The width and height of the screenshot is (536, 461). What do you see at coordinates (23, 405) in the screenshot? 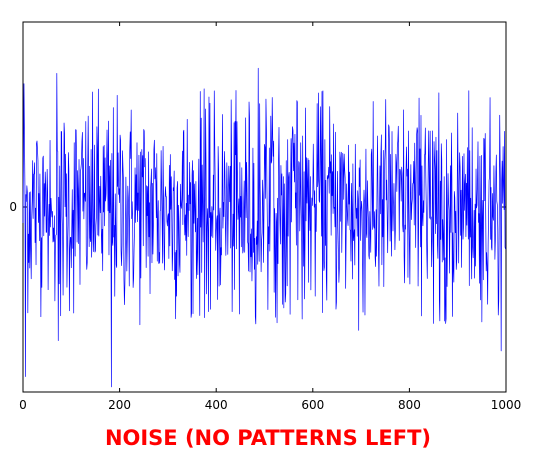
I see `x-tick-label: 0` at bounding box center [23, 405].